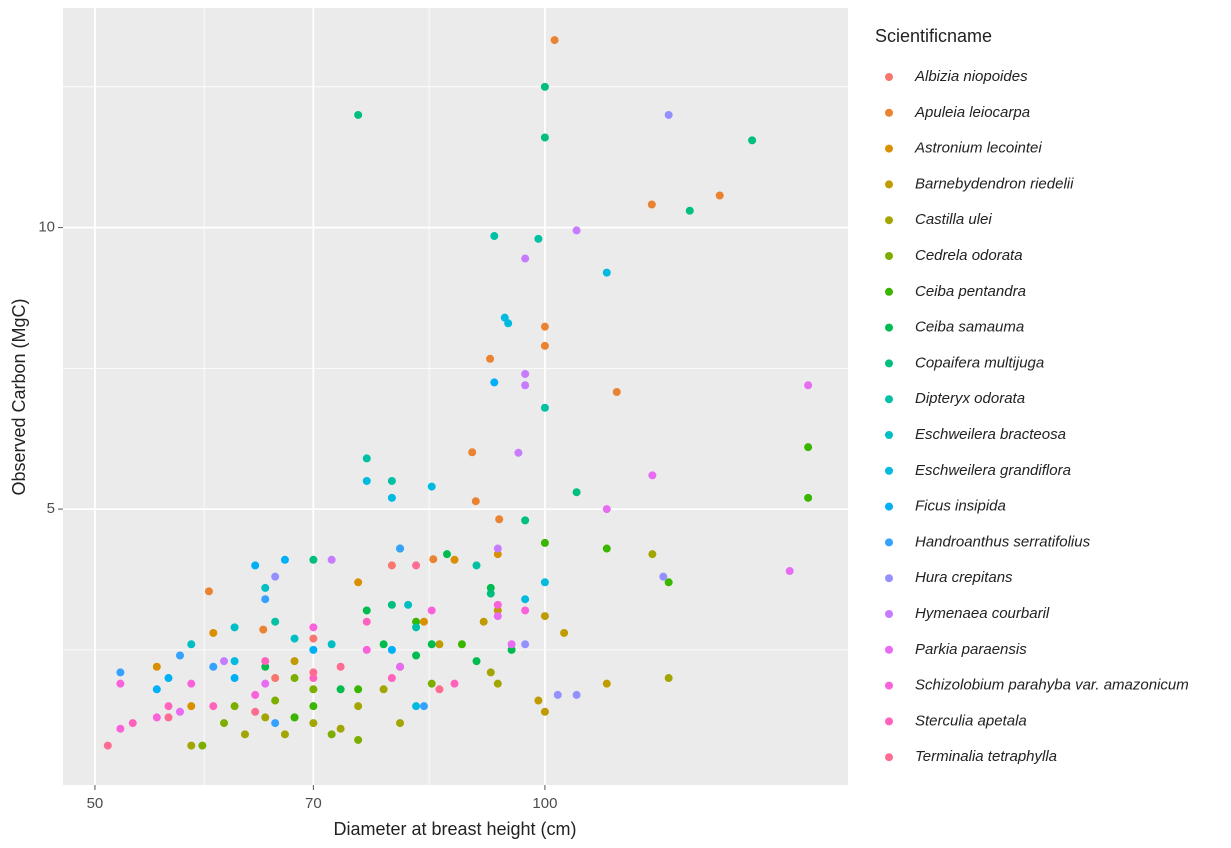 The width and height of the screenshot is (1231, 848). What do you see at coordinates (990, 434) in the screenshot?
I see `legend-label: Eschweilera bracteosa` at bounding box center [990, 434].